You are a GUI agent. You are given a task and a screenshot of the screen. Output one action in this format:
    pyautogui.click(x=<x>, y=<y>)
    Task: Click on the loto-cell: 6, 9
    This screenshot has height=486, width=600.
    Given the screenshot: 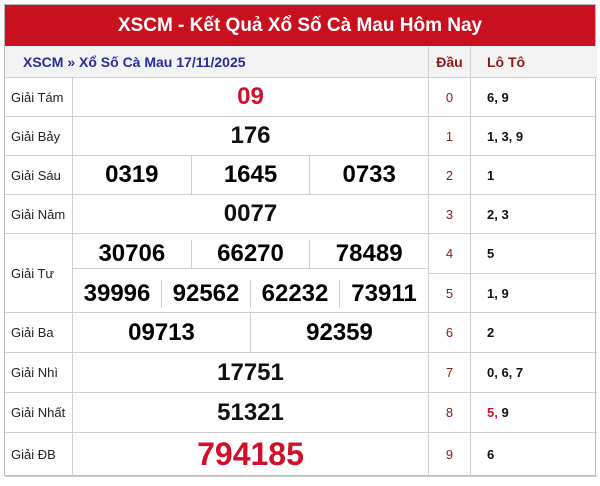 What is the action you would take?
    pyautogui.click(x=534, y=97)
    